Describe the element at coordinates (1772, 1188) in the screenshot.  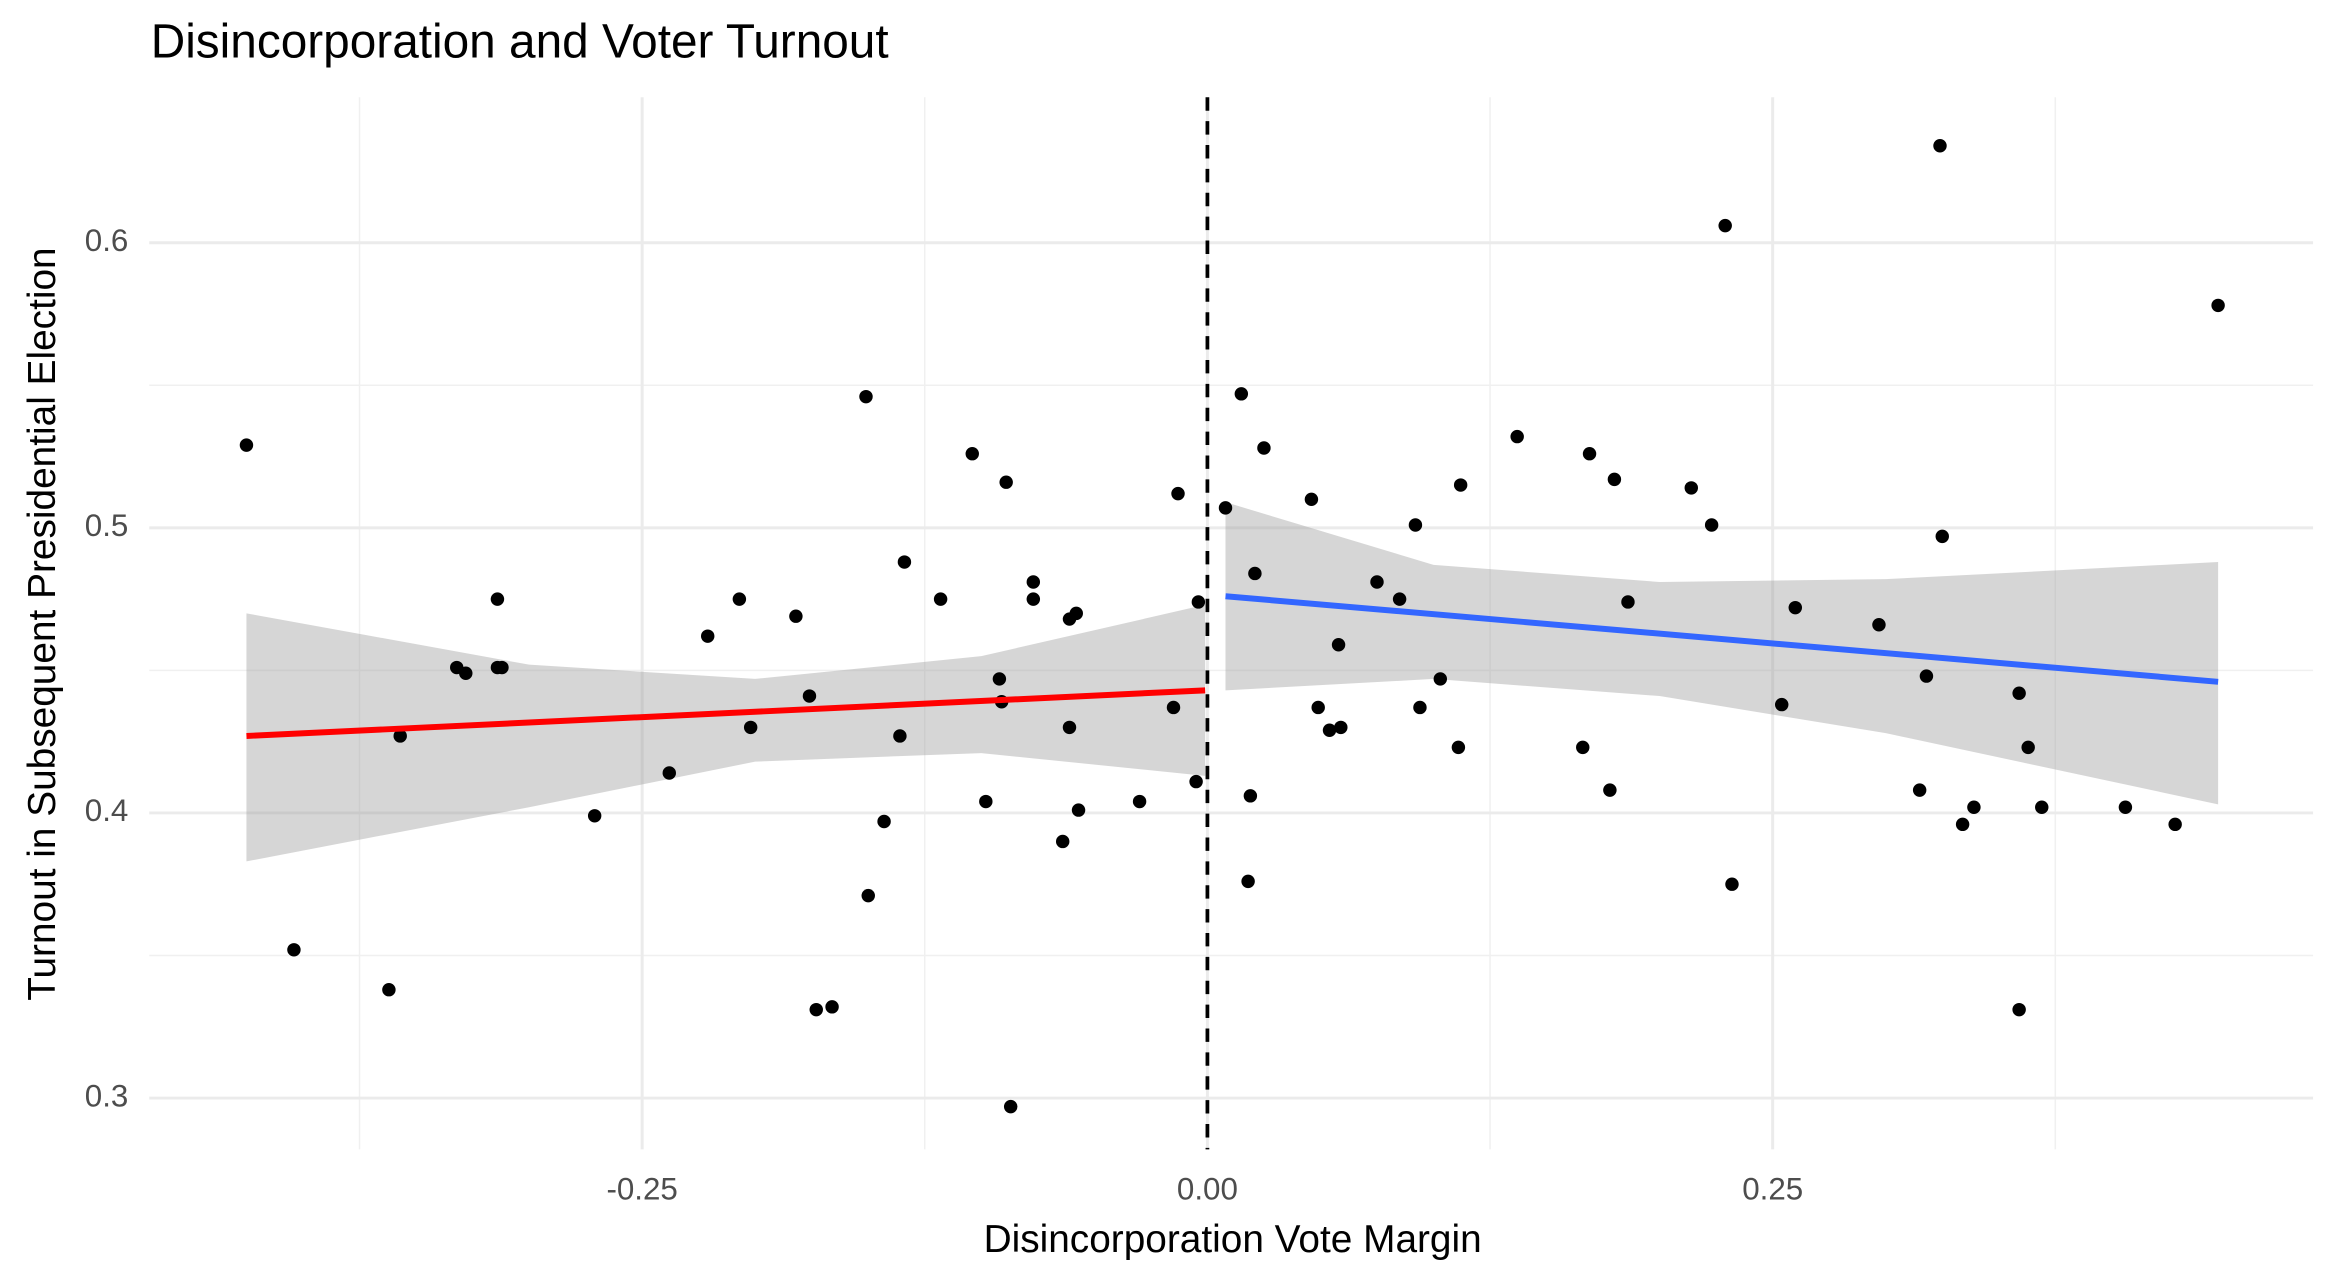
I see `x-tick-label: 0.25` at that location.